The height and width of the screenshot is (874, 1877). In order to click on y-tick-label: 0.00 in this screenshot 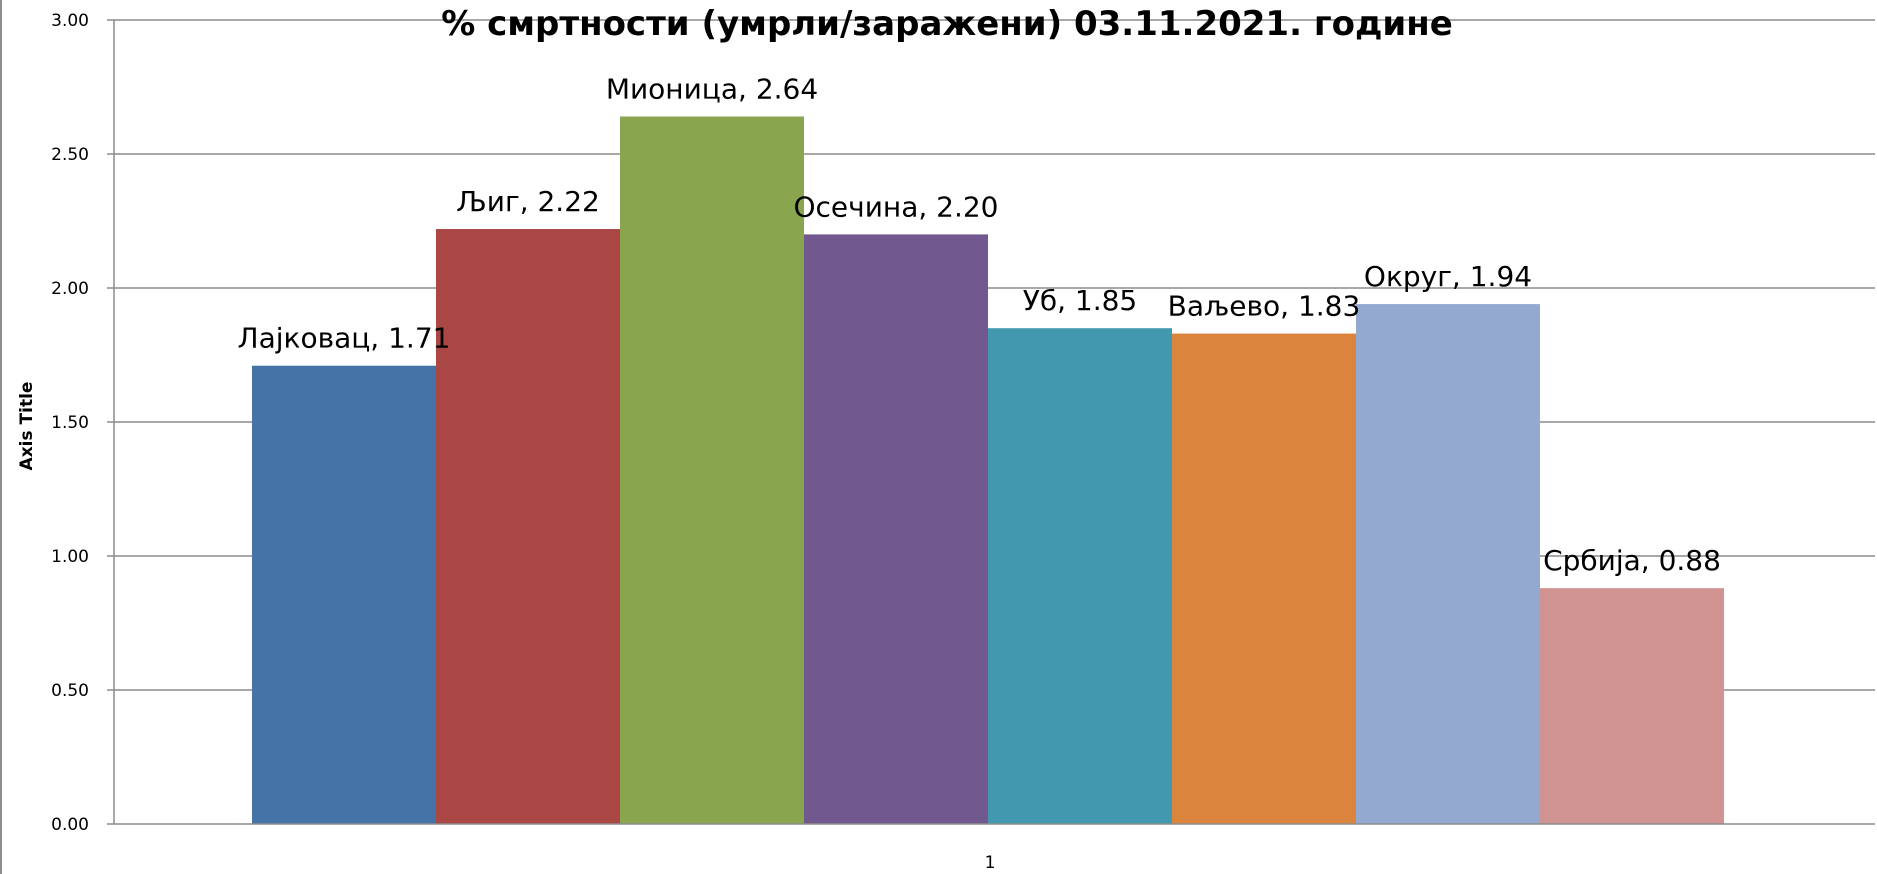, I will do `click(70, 825)`.